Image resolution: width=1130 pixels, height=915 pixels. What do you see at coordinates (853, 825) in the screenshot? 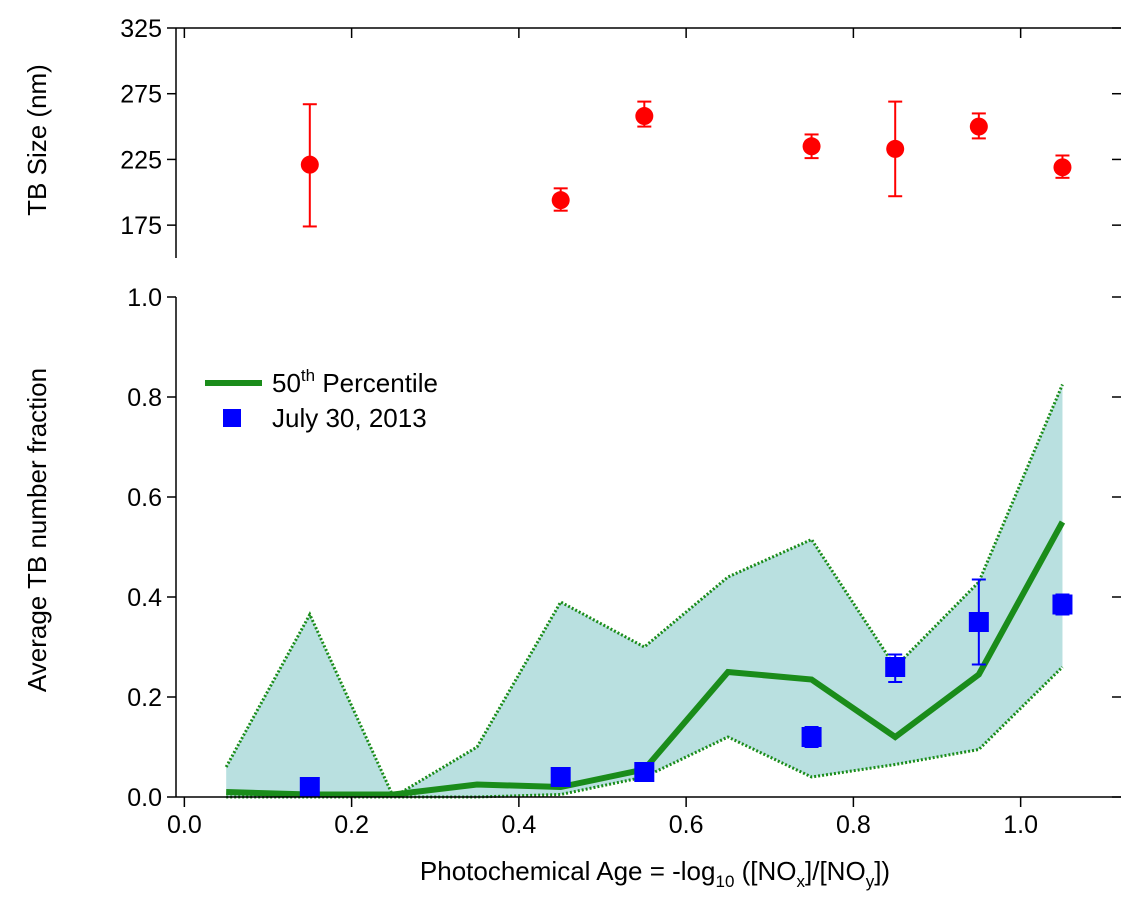
I see `x-tick-label: 0.8` at bounding box center [853, 825].